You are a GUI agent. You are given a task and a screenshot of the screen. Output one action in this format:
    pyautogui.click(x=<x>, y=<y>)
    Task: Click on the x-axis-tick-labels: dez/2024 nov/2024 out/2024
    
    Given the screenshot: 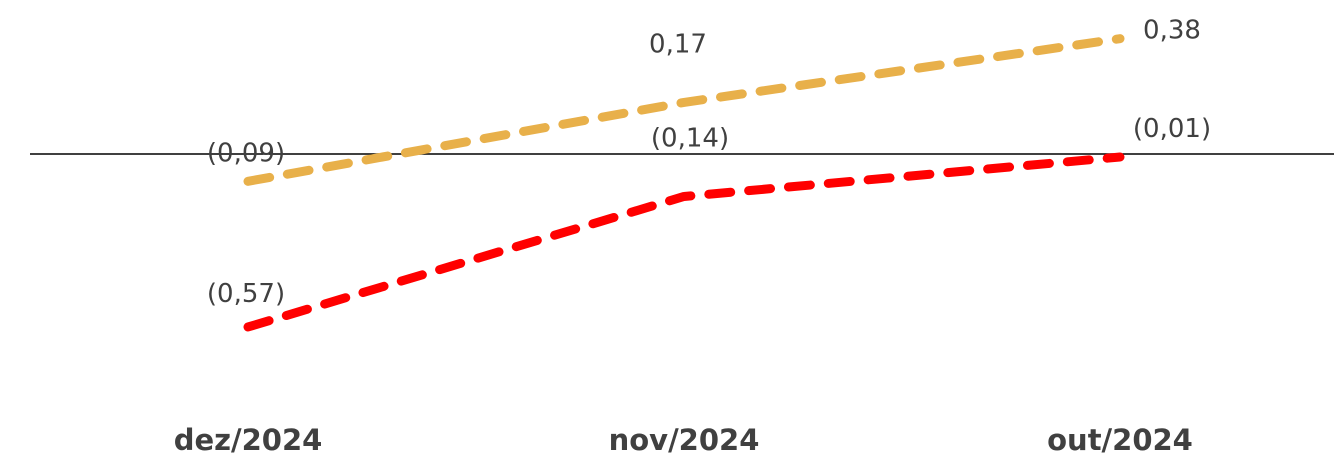 What is the action you would take?
    pyautogui.click(x=683, y=440)
    